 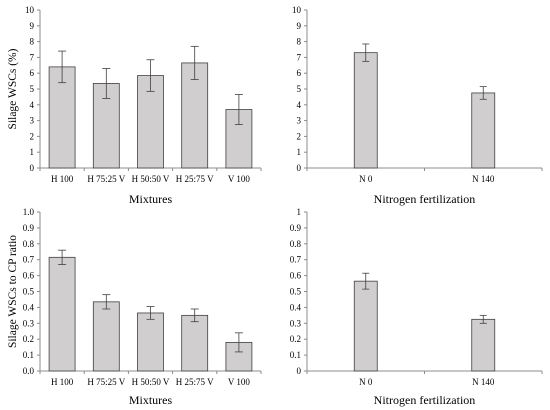 I want to click on y-tick-label: 0.0, so click(x=29, y=371).